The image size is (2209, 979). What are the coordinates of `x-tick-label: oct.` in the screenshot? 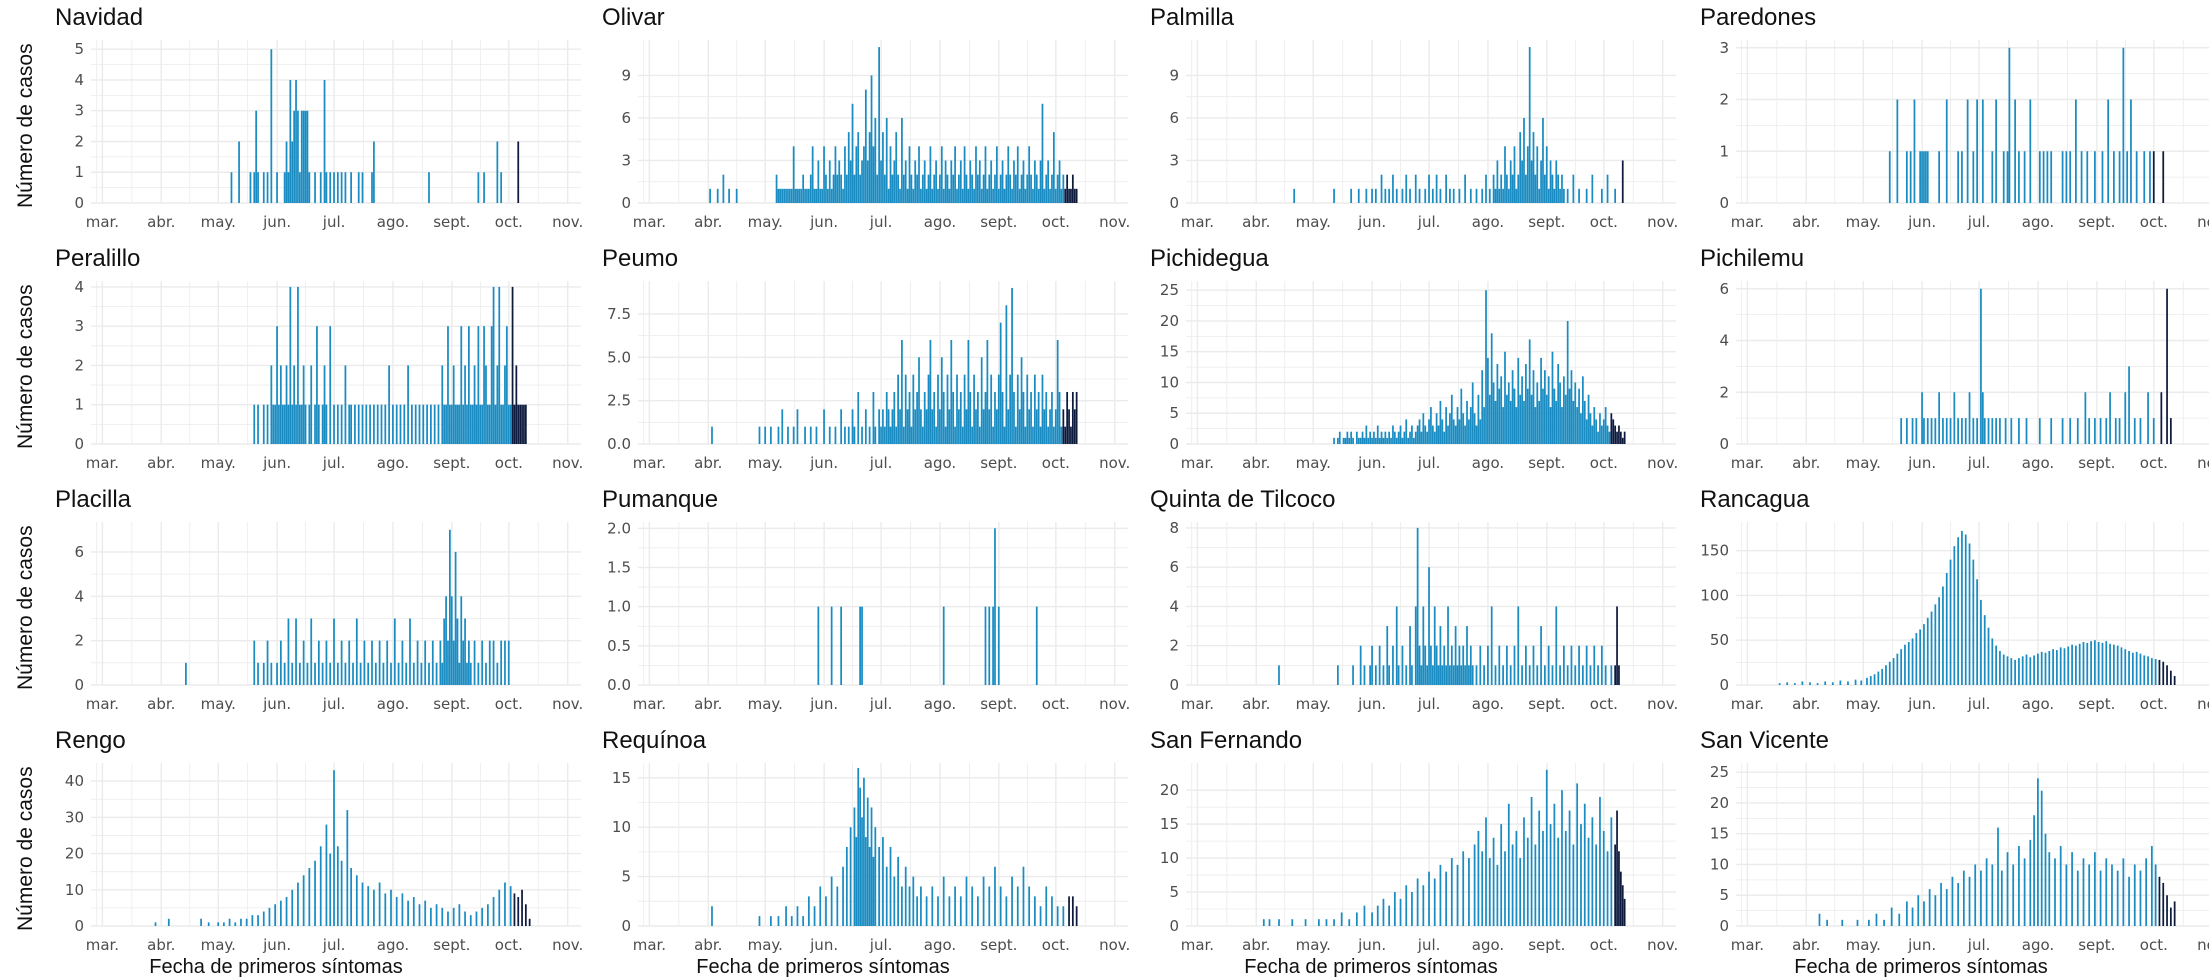 It's located at (1604, 945).